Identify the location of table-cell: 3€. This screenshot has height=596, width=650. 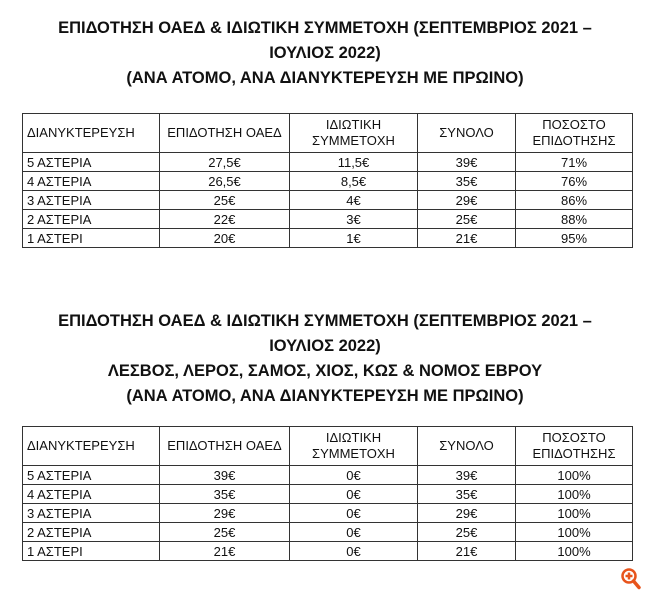
(353, 219).